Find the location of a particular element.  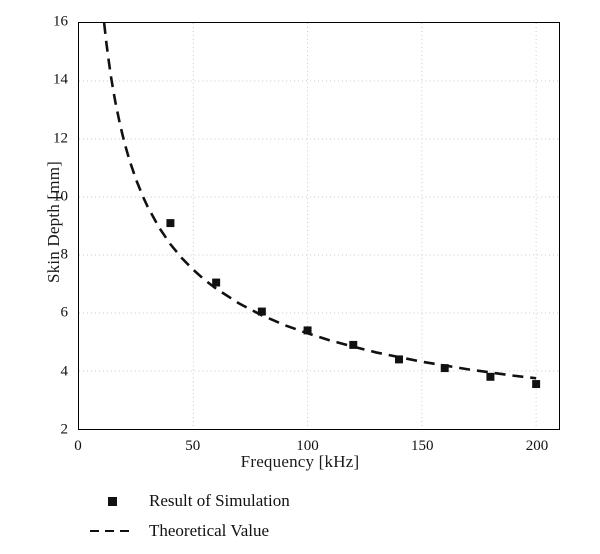

y-tick-label: 12 is located at coordinates (60, 138).